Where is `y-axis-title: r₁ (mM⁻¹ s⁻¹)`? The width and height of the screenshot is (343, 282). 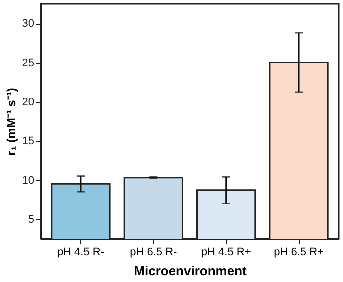 y-axis-title: r₁ (mM⁻¹ s⁻¹) is located at coordinates (11, 122).